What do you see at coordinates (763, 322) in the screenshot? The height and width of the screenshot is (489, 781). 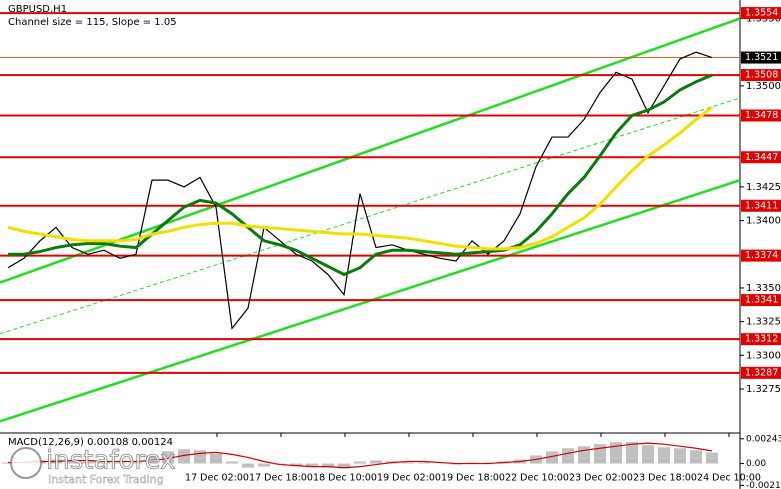 I see `y-tick-label: 1.3325` at bounding box center [763, 322].